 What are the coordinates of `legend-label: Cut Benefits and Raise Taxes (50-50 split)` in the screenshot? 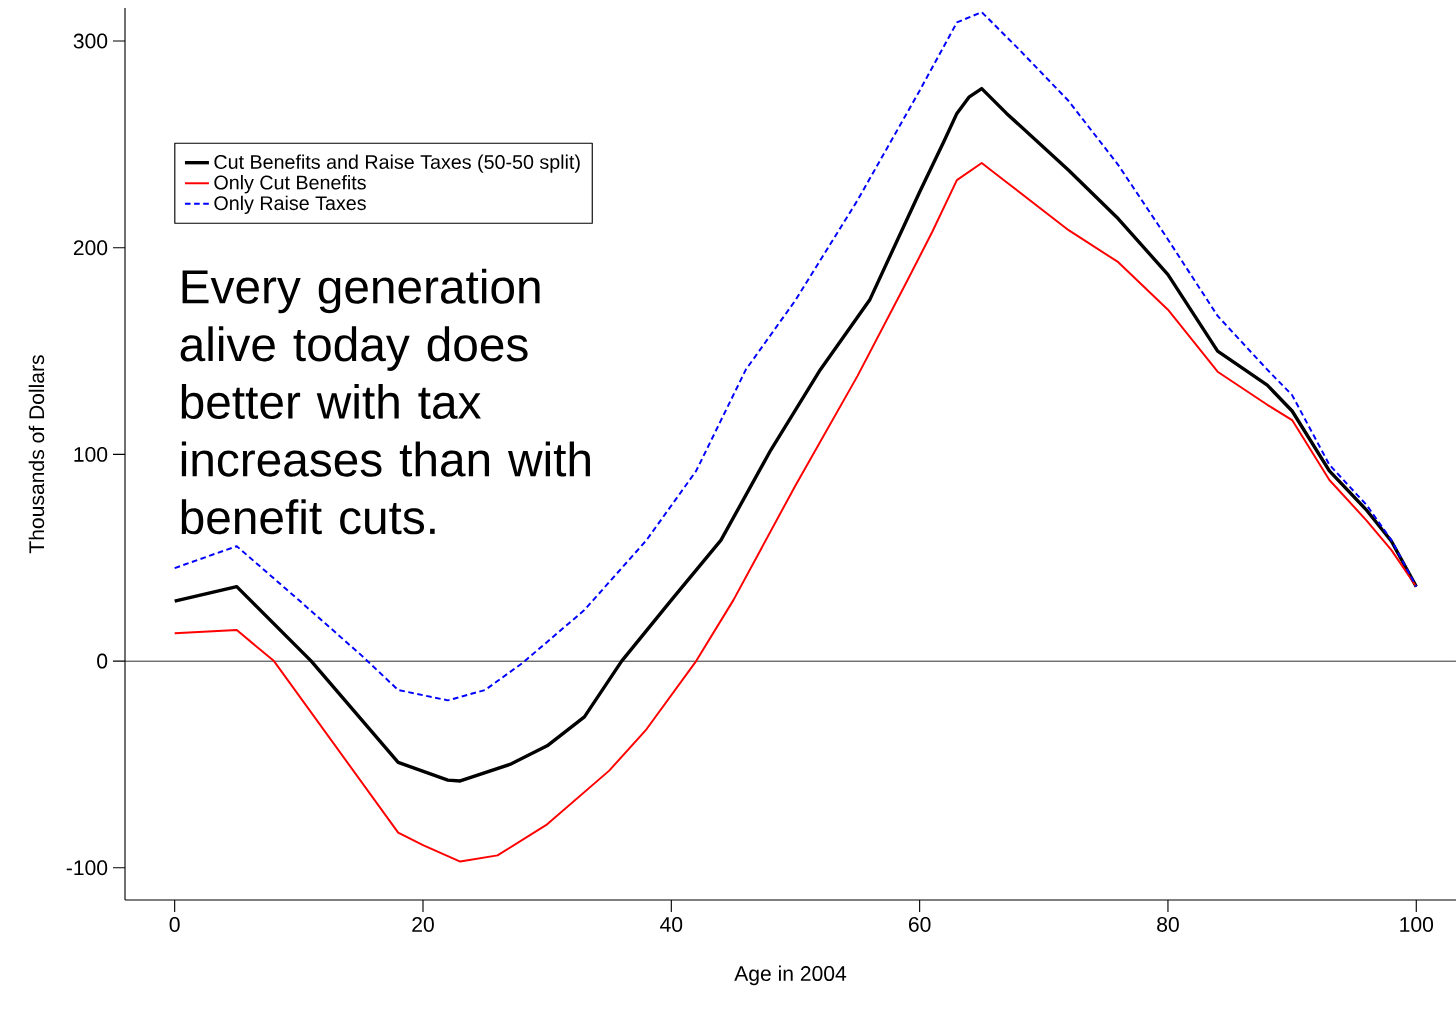 It's located at (397, 163).